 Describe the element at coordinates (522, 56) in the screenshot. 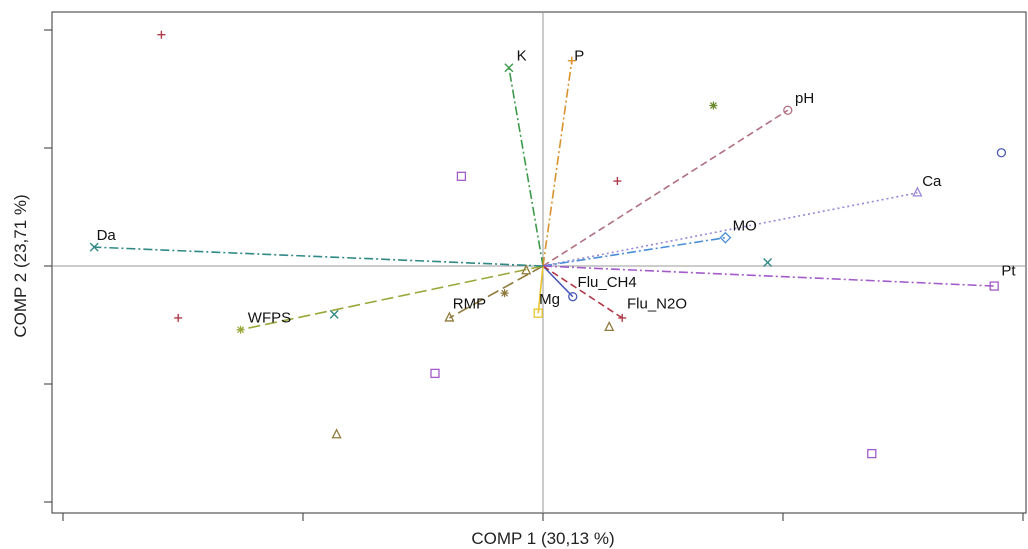

I see `vector-label-k: K` at that location.